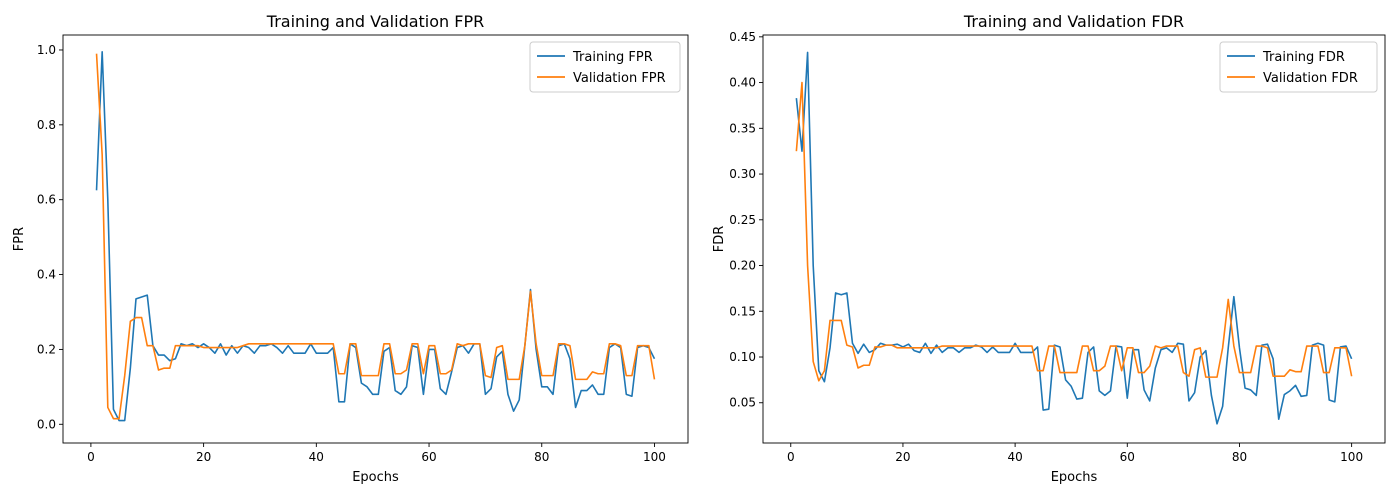  Describe the element at coordinates (46, 424) in the screenshot. I see `y-tick-label: 0.0` at that location.